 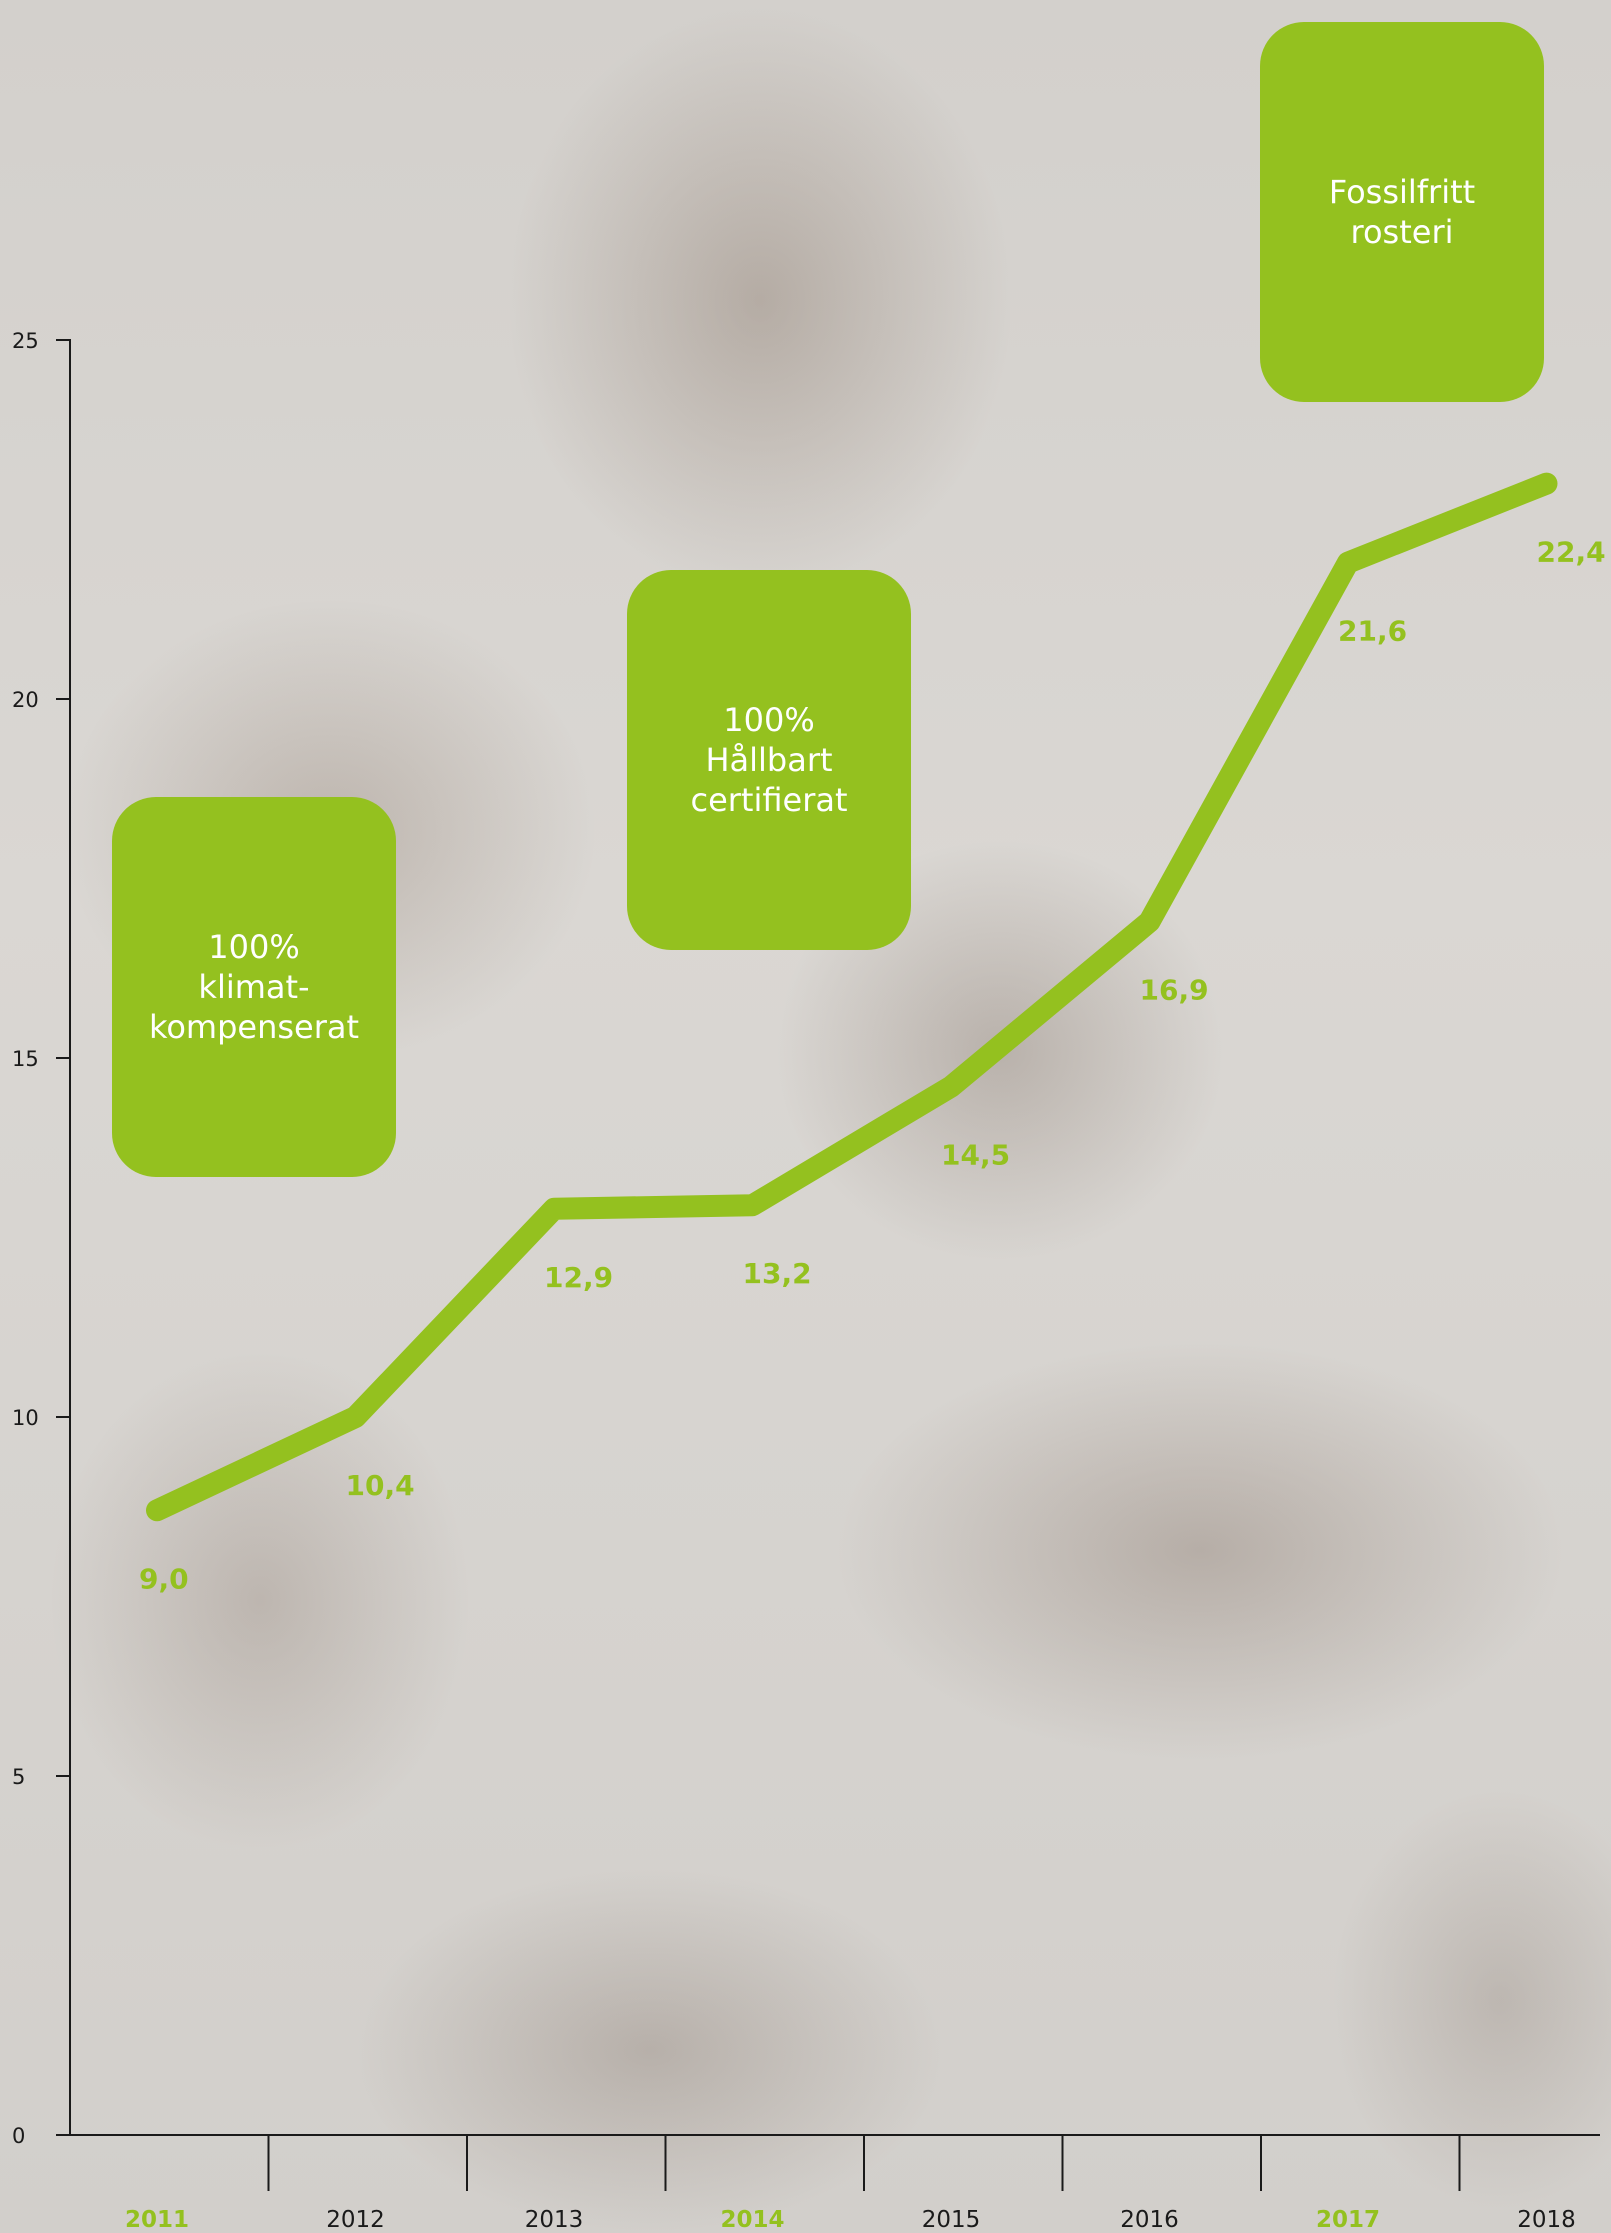 What do you see at coordinates (25, 700) in the screenshot?
I see `y-tick-label: 20` at bounding box center [25, 700].